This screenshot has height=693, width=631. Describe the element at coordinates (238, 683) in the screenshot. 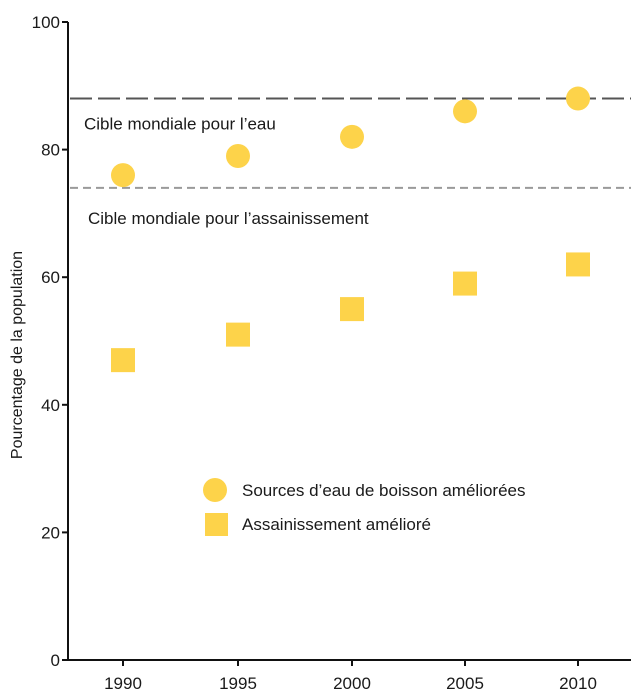

I see `x-tick-label: 1995` at that location.